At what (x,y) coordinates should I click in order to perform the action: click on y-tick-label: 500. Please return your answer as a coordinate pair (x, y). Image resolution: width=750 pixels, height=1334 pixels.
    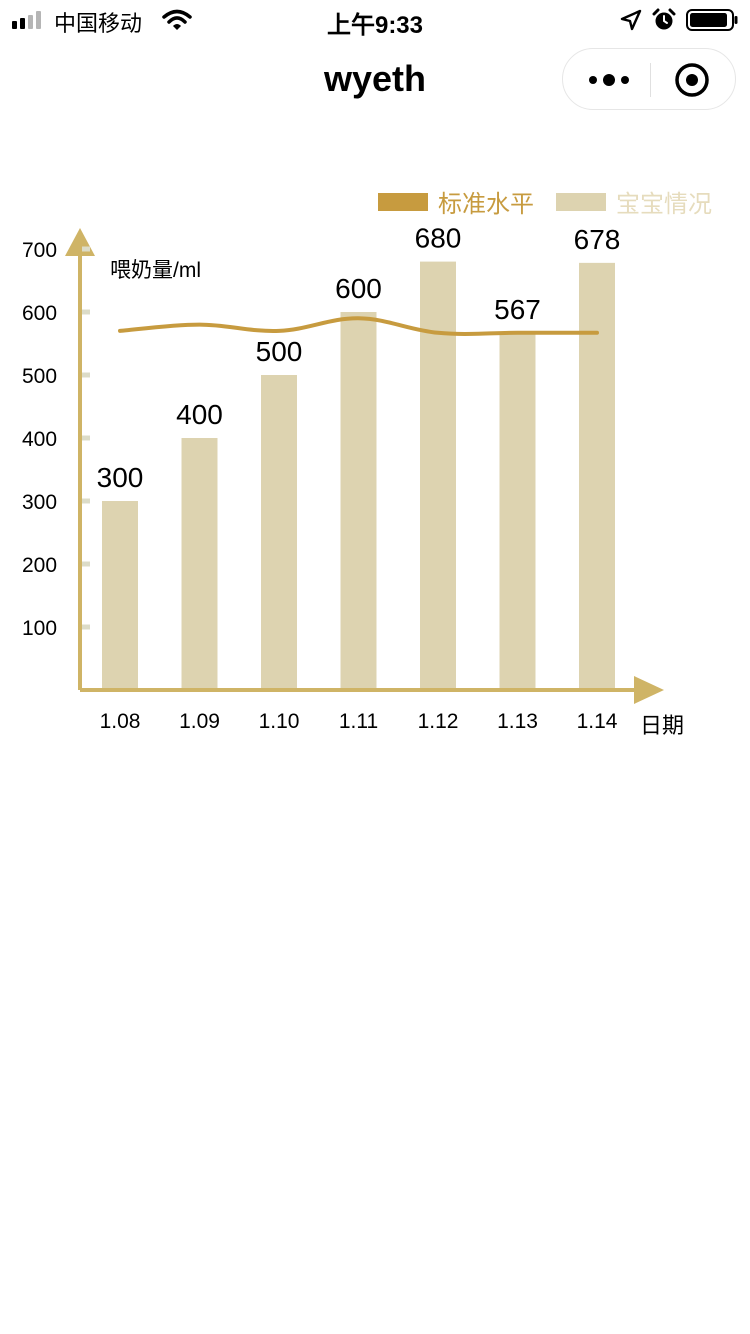
    Looking at the image, I should click on (39, 376).